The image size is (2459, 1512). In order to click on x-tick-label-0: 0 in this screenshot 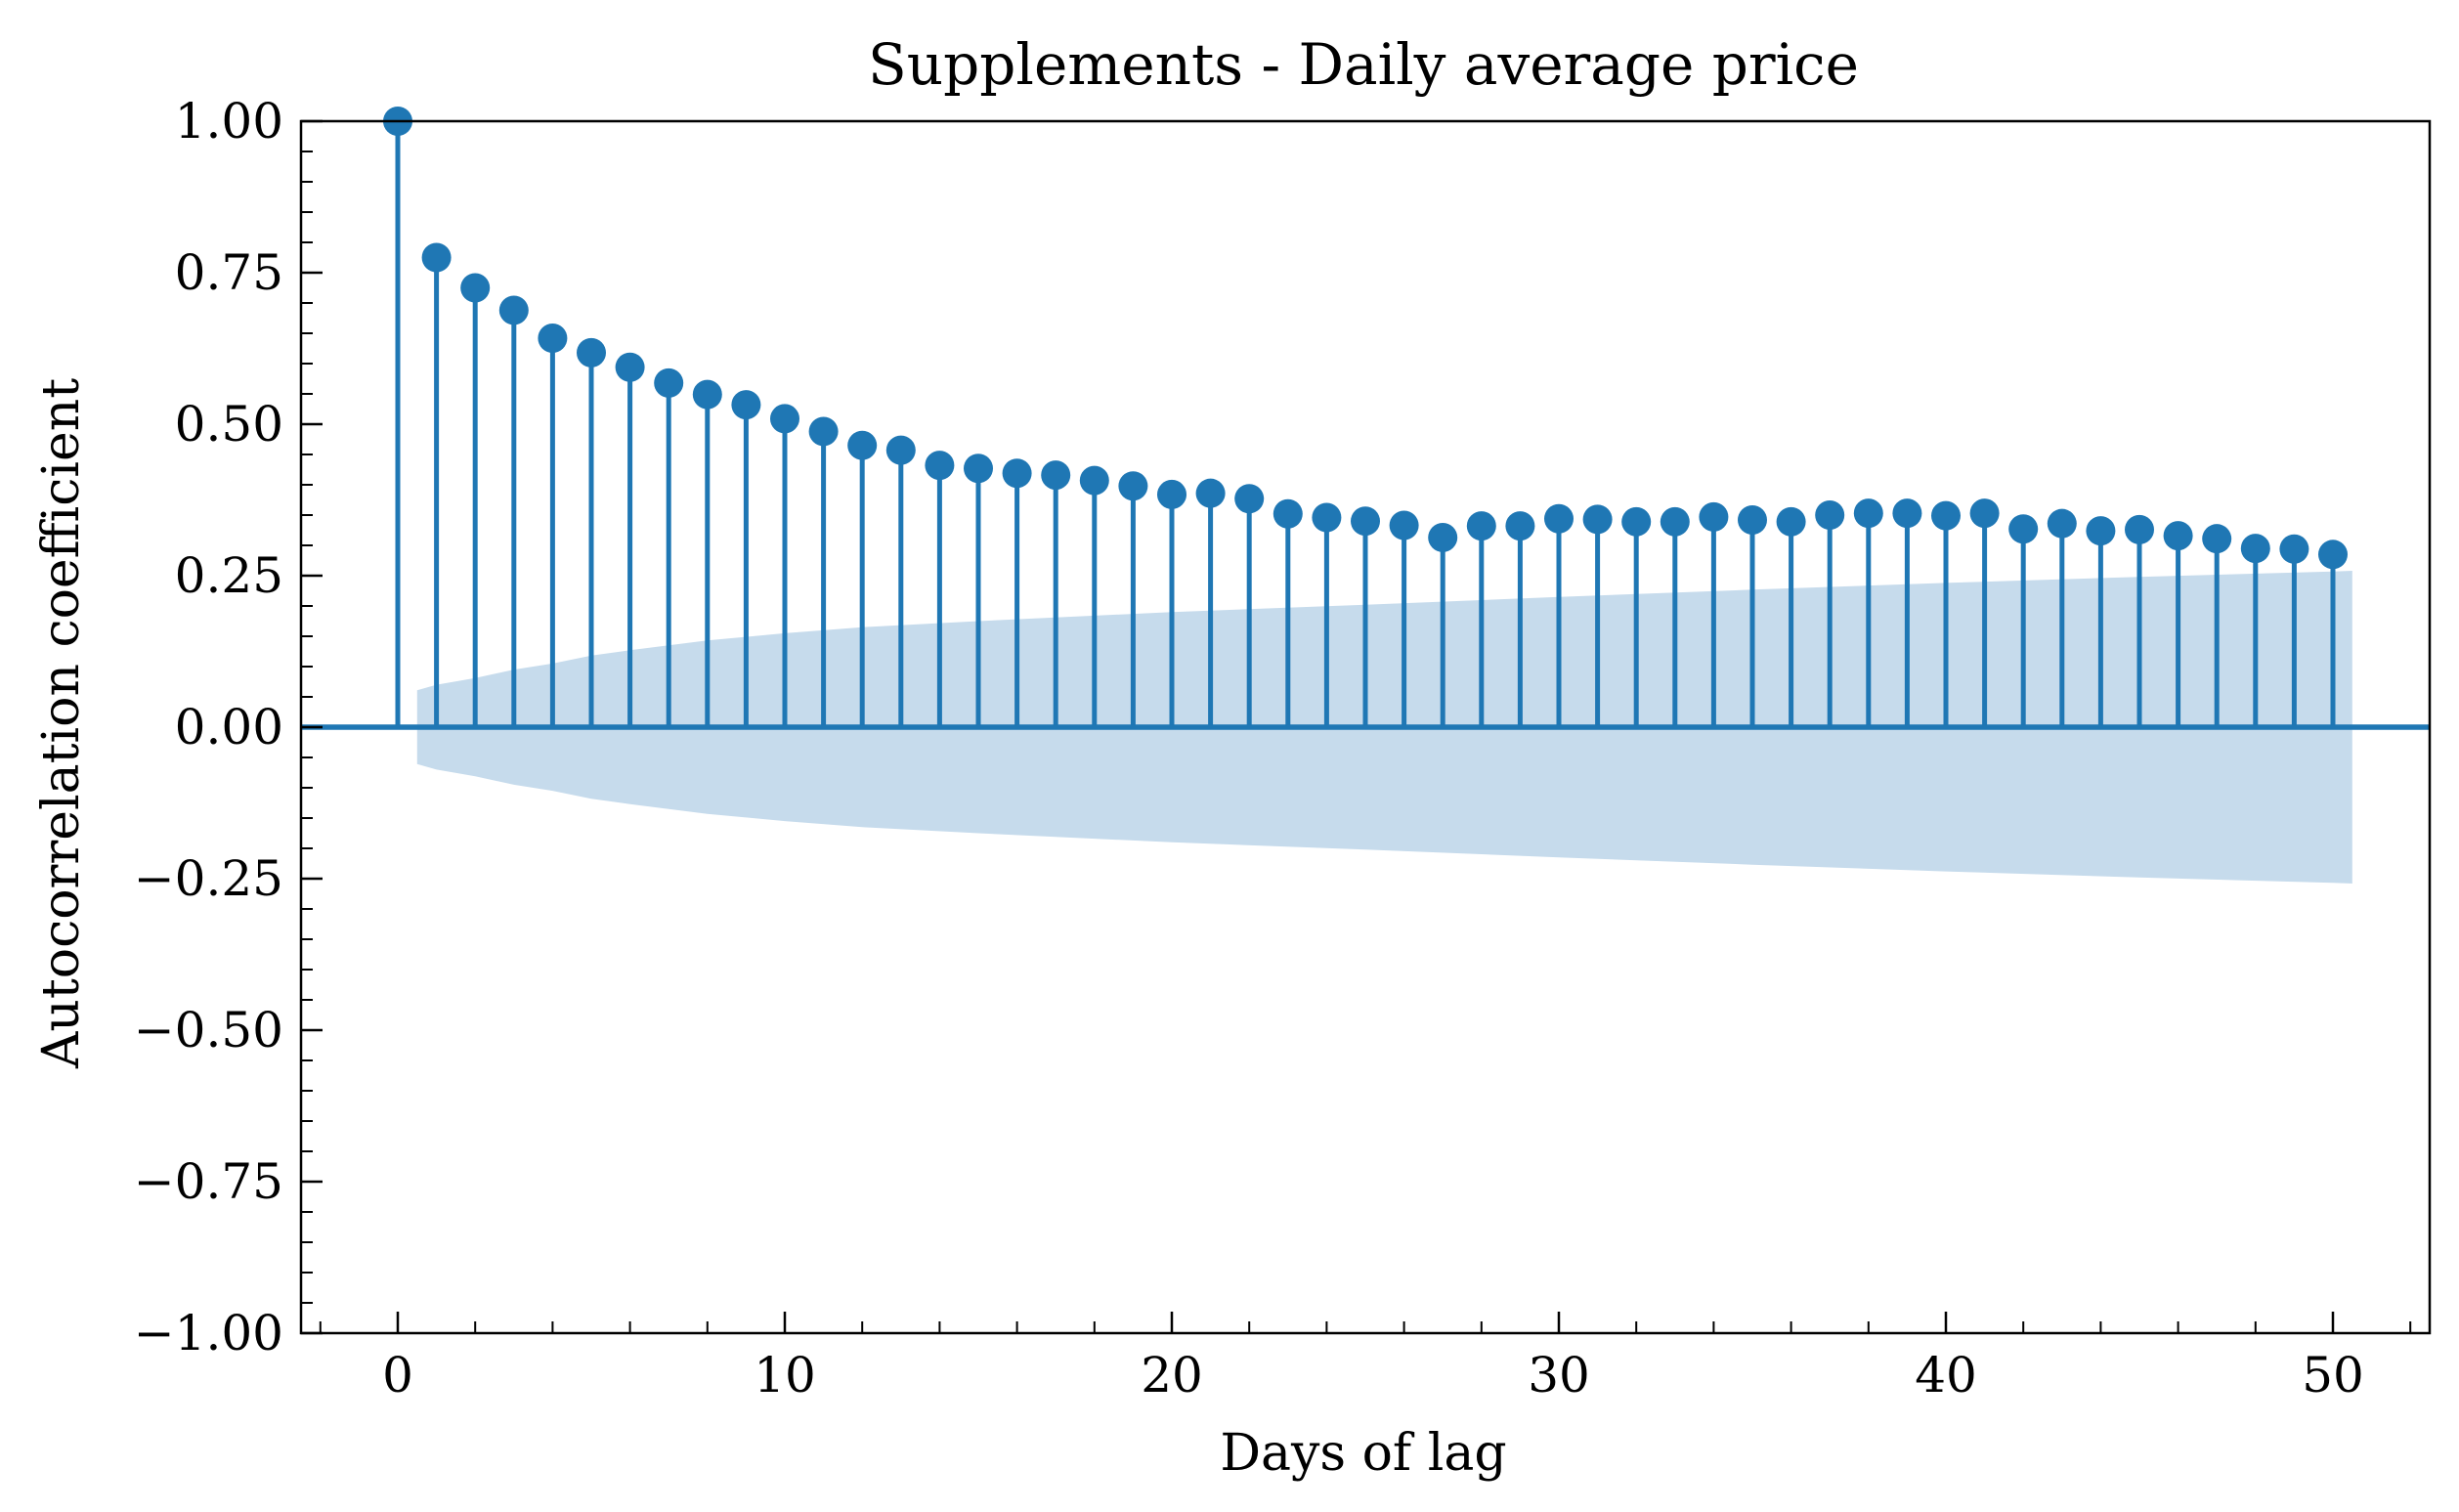, I will do `click(397, 1375)`.